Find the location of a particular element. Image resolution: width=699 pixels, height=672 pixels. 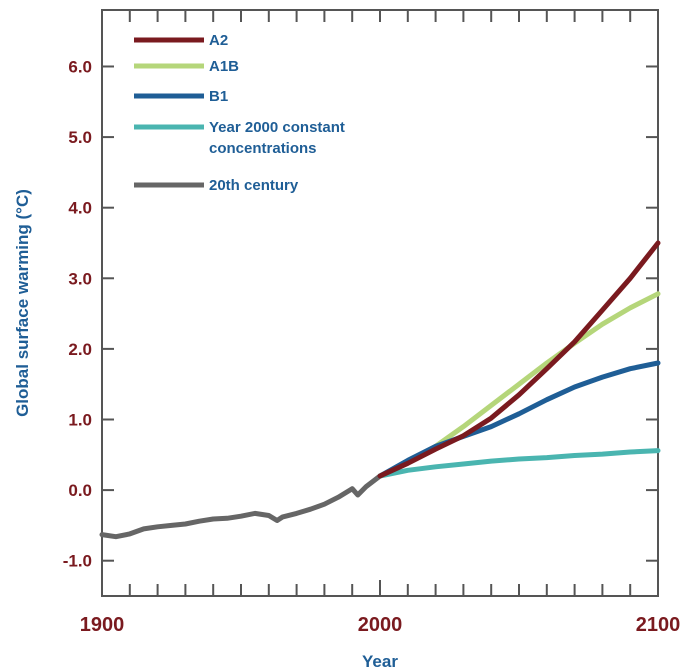

x-tick-label: 1900 is located at coordinates (102, 625).